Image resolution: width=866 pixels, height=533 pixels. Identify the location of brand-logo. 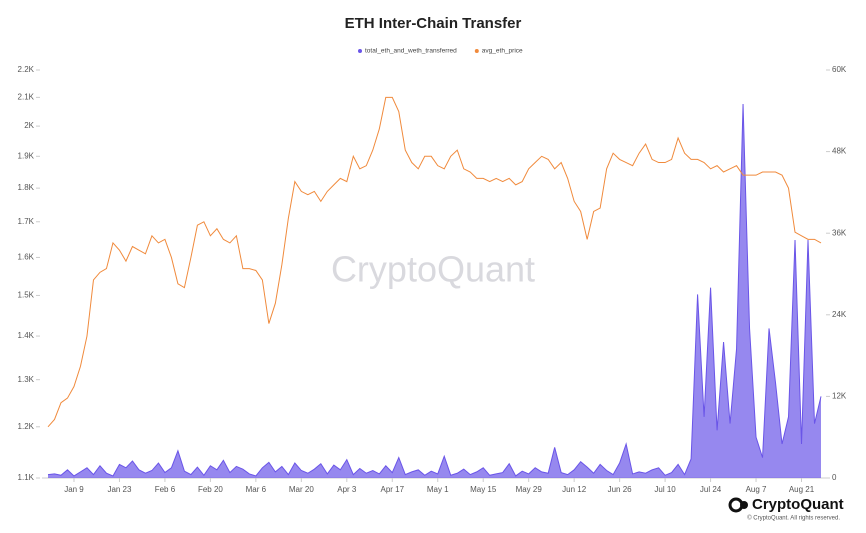
(738, 505).